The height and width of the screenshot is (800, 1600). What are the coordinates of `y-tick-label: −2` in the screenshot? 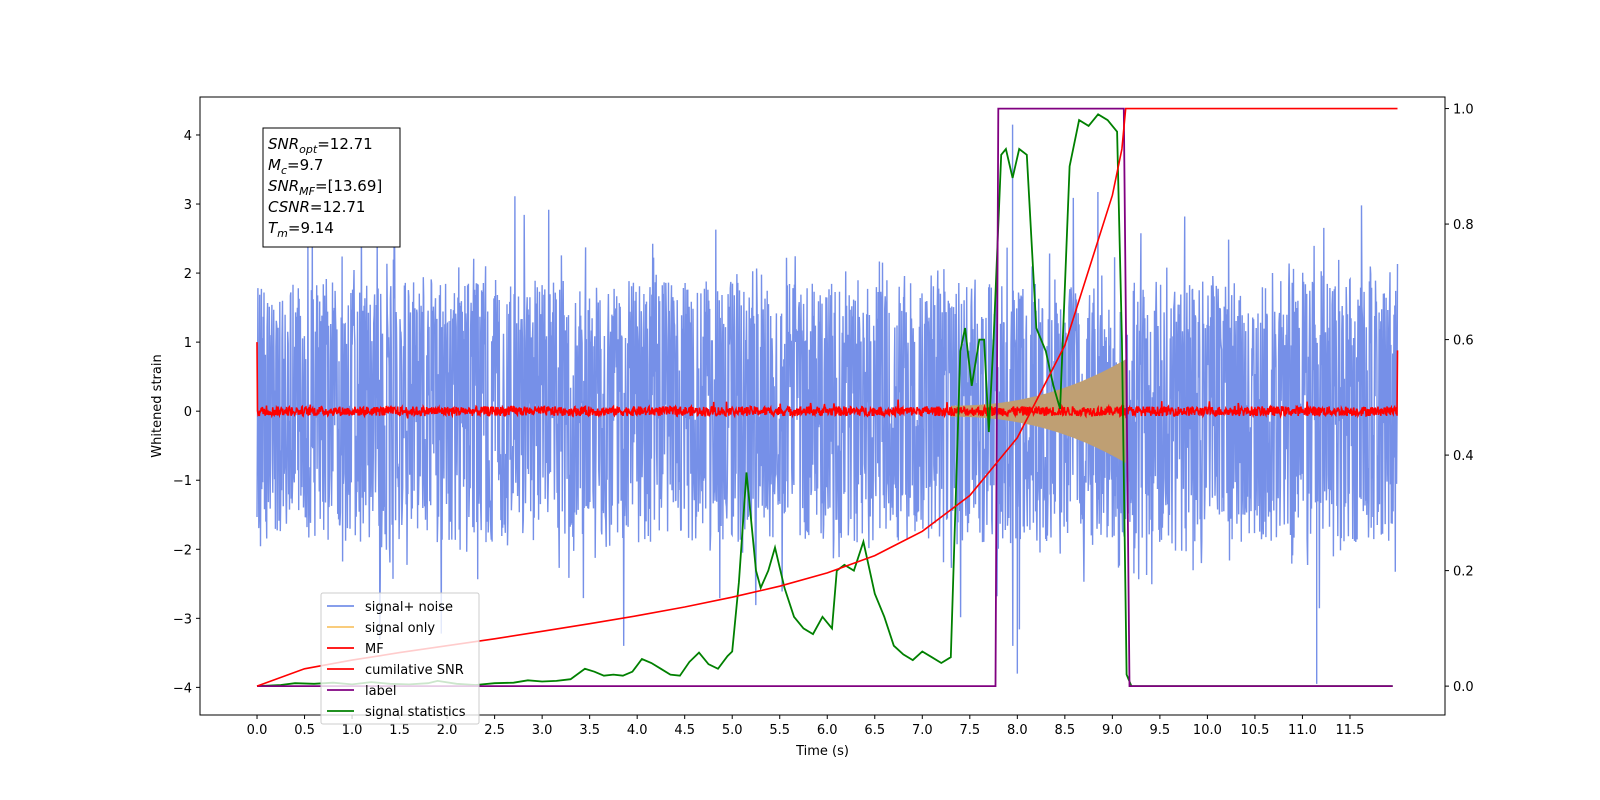 It's located at (182, 550).